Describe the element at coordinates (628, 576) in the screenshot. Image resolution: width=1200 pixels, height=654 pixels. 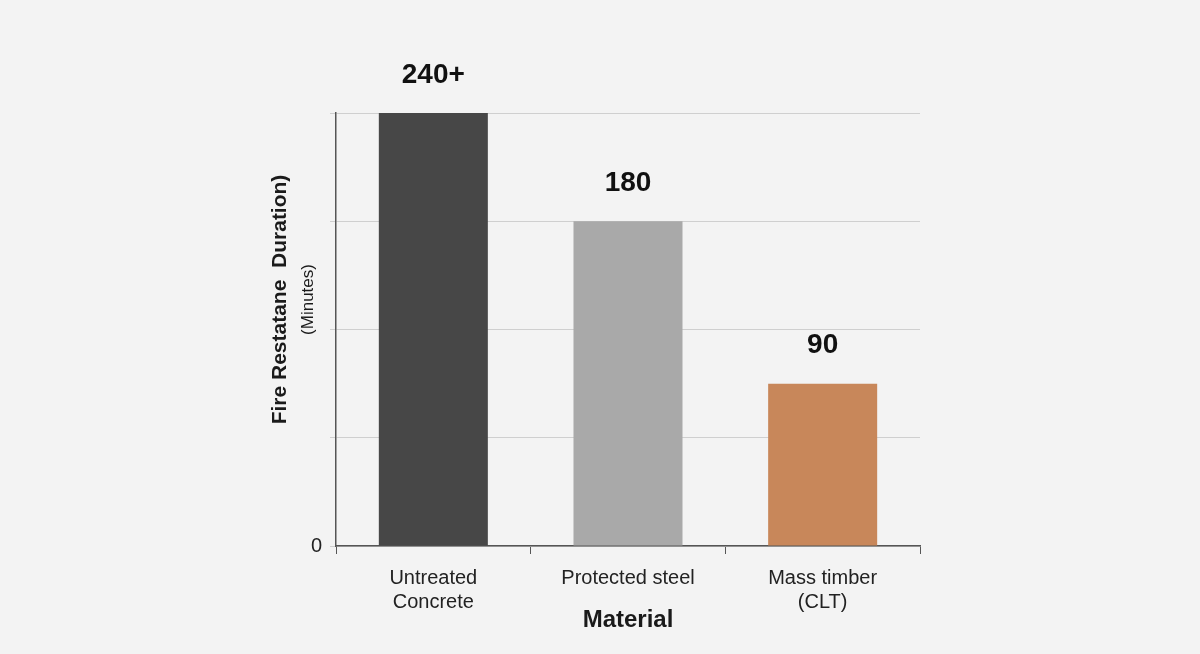
I see `x-tick-label: Protected steel` at that location.